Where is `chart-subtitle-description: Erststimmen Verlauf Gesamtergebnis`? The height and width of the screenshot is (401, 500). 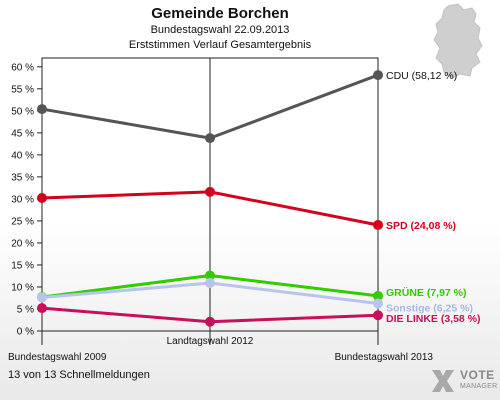
chart-subtitle-description: Erststimmen Verlauf Gesamtergebnis is located at coordinates (220, 45).